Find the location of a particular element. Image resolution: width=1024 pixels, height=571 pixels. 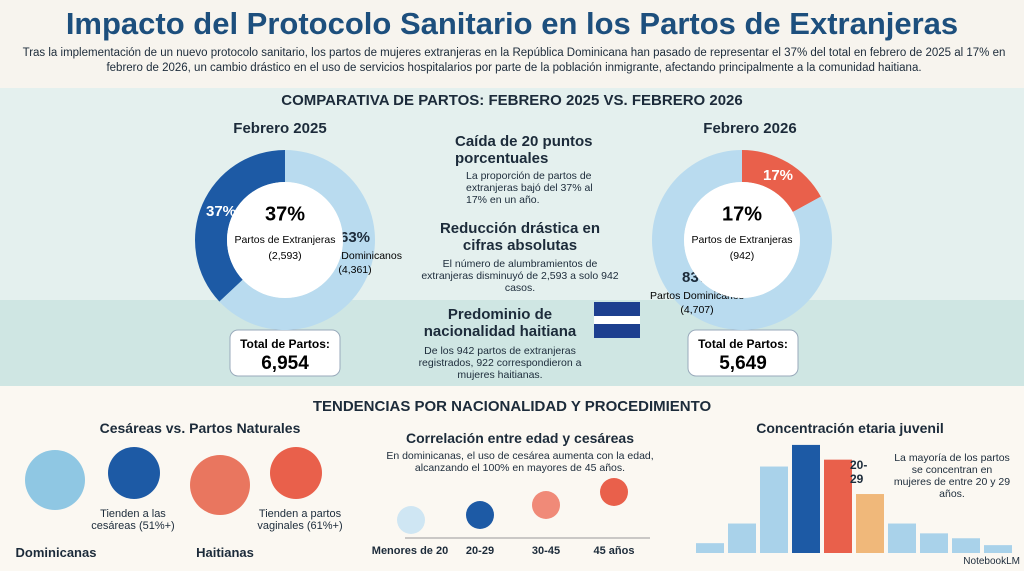

subtitle: Correlación entre edad y cesáreas is located at coordinates (519, 438).